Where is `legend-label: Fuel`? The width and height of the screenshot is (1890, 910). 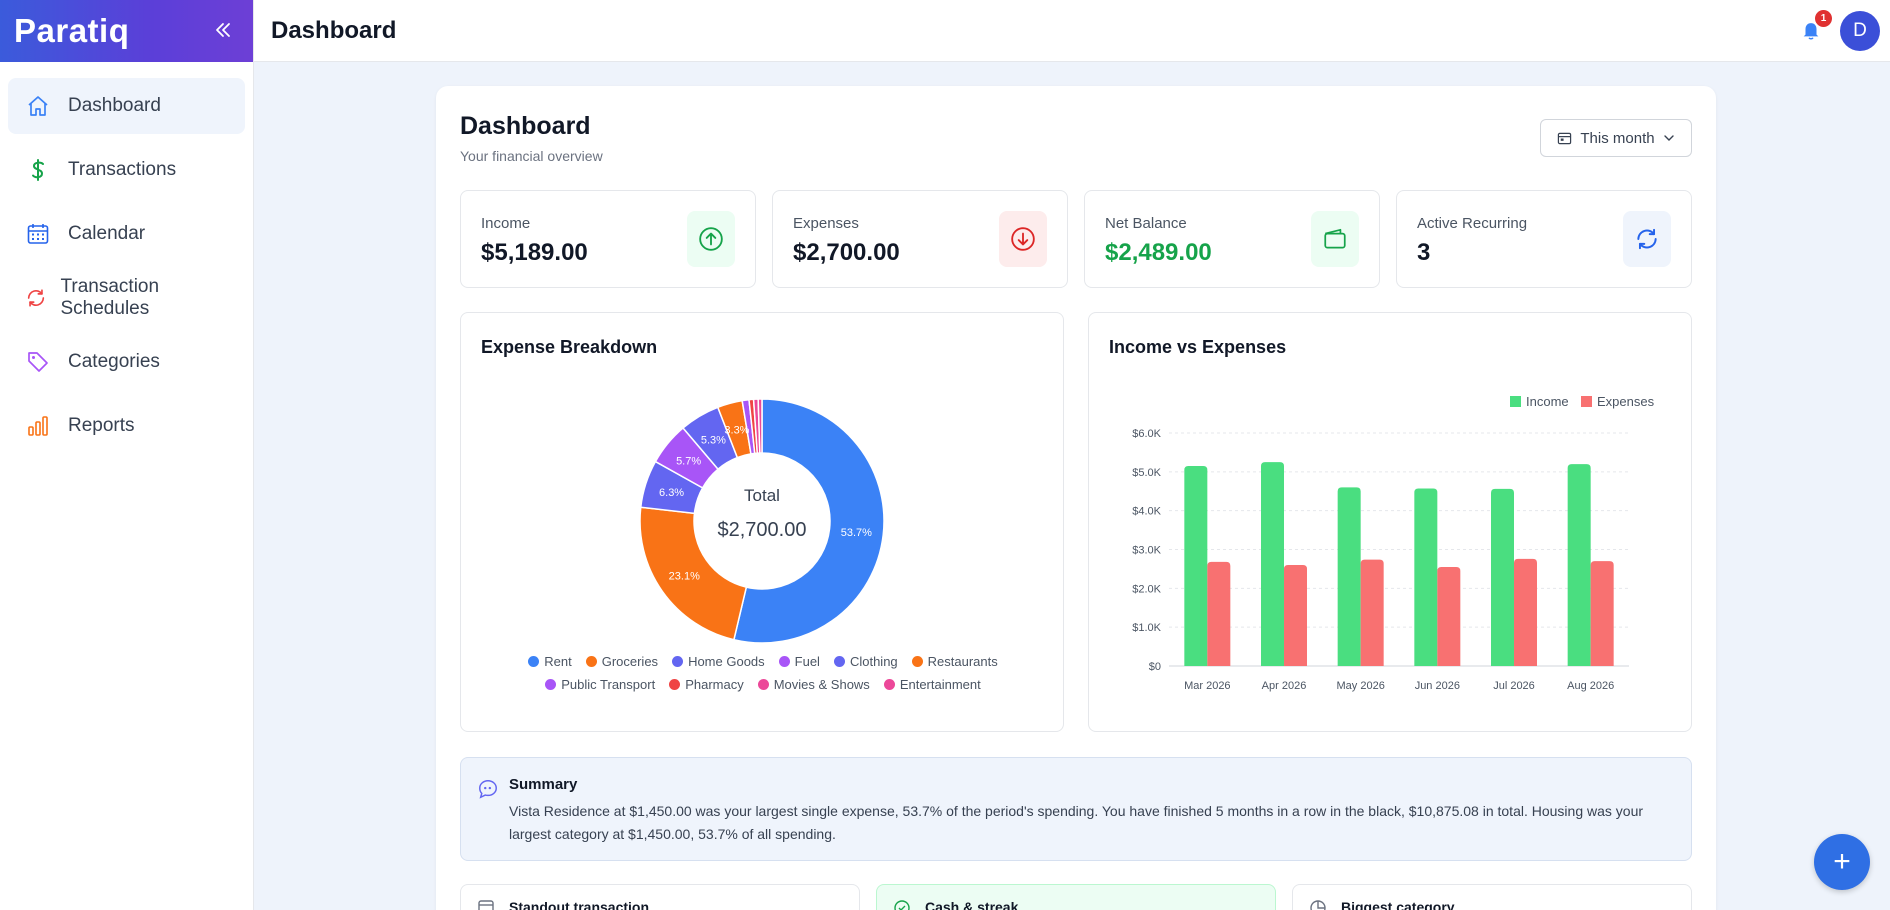
legend-label: Fuel is located at coordinates (807, 661).